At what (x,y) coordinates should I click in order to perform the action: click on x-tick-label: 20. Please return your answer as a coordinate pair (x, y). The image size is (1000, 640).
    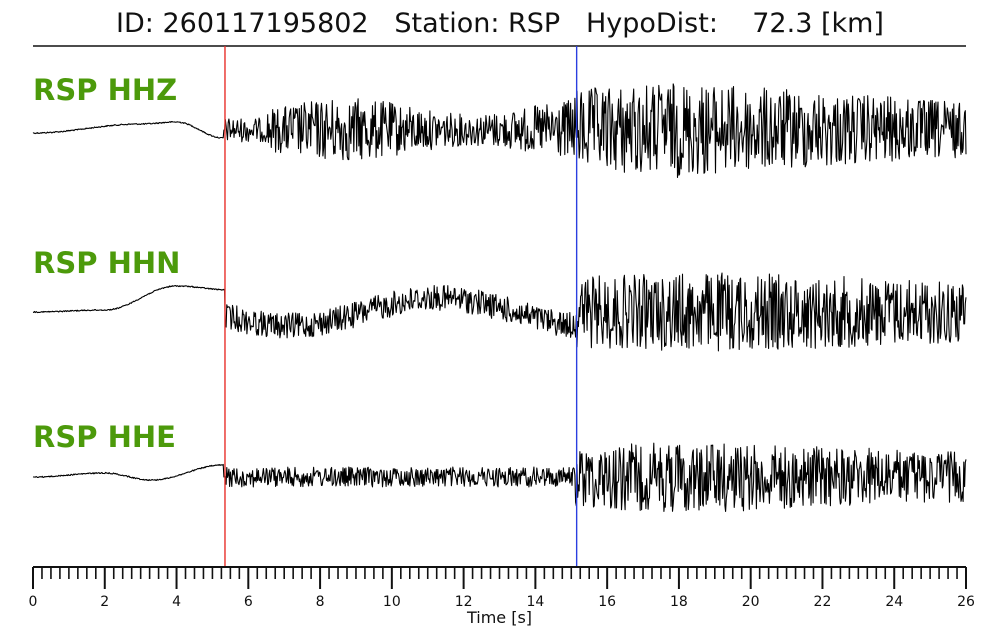
    Looking at the image, I should click on (751, 602).